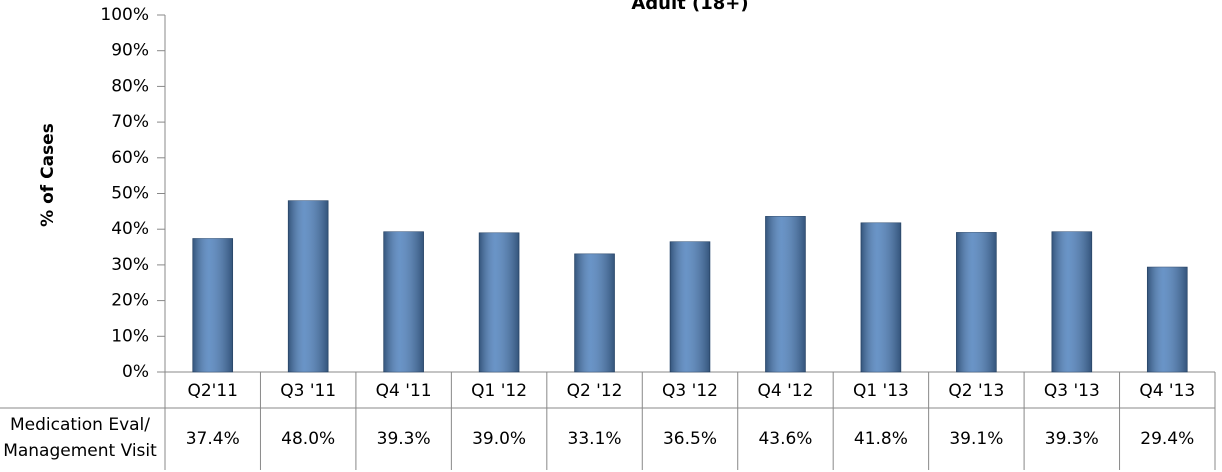 The width and height of the screenshot is (1222, 472). Describe the element at coordinates (1167, 391) in the screenshot. I see `x-tick-label: Q4 '13` at that location.